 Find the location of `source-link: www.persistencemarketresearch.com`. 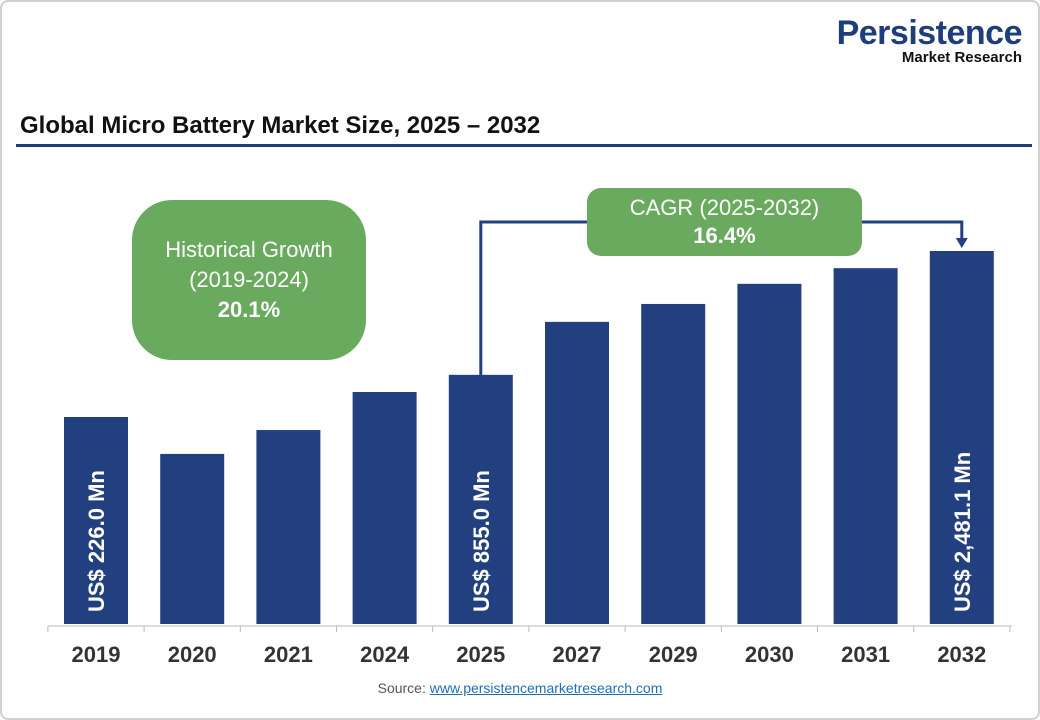

source-link: www.persistencemarketresearch.com is located at coordinates (546, 688).